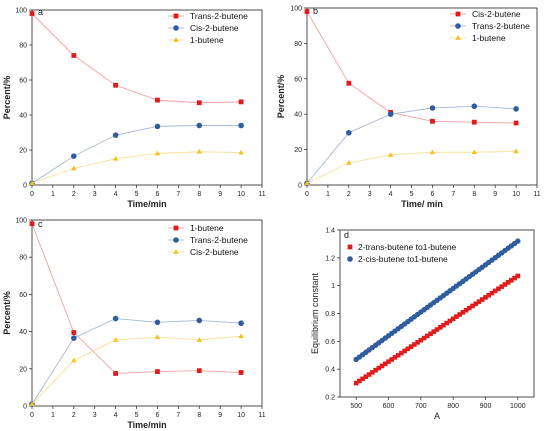 This screenshot has width=550, height=431. I want to click on x-tick-label: 600, so click(389, 406).